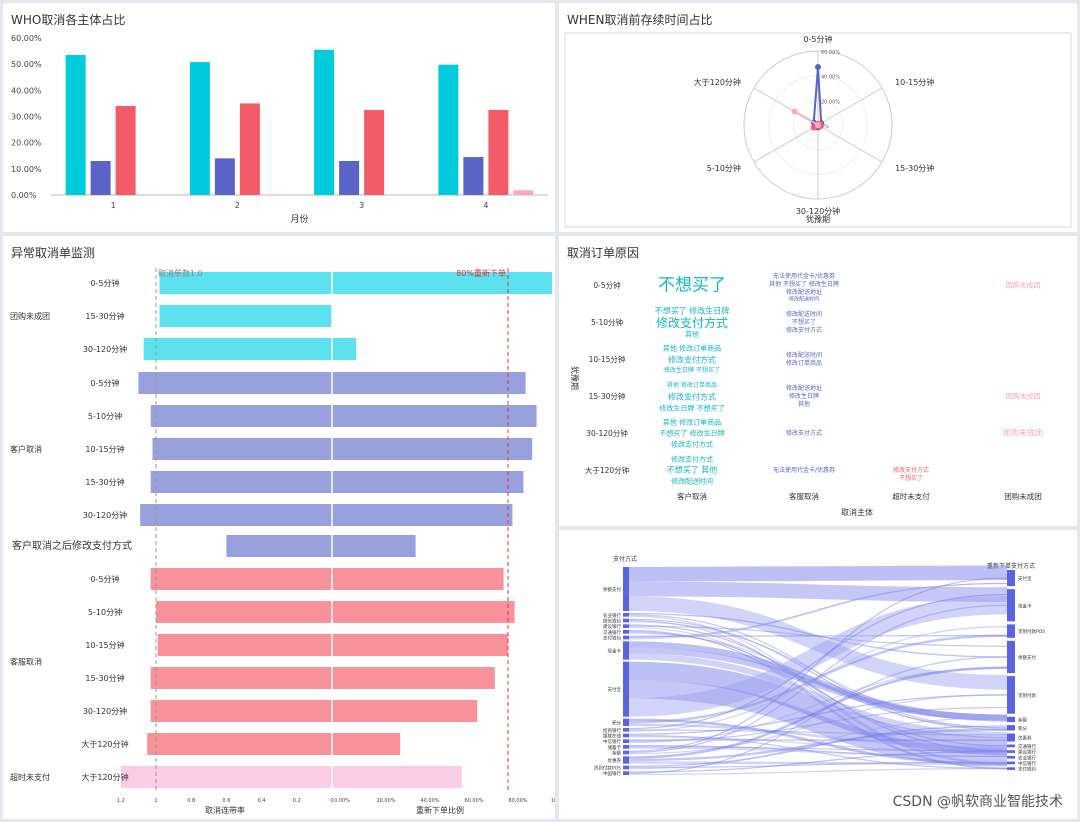 The height and width of the screenshot is (822, 1080). Describe the element at coordinates (612, 773) in the screenshot. I see `sankey-left-label: 中国银行` at that location.